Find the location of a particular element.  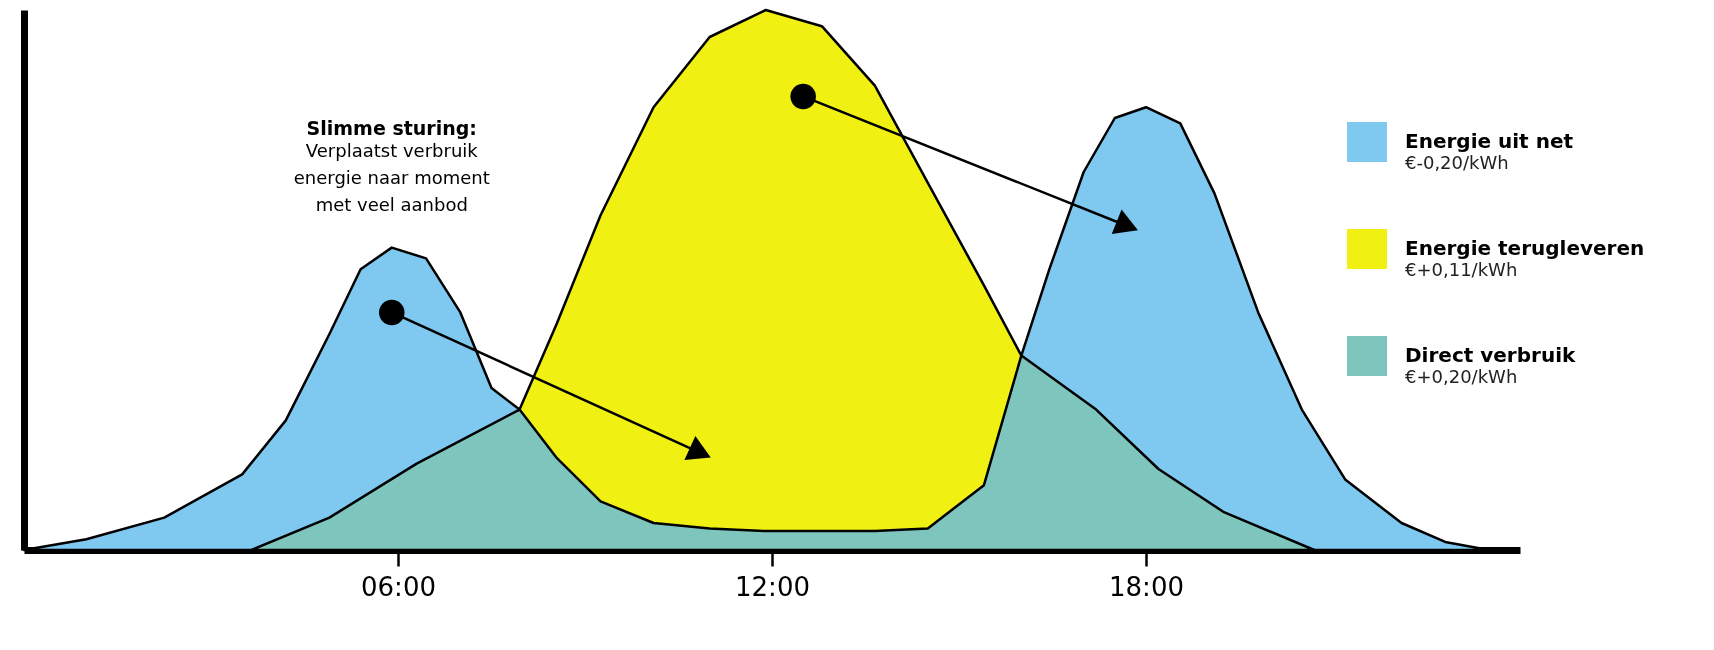

x-tick-label: 06:00 is located at coordinates (398, 586).